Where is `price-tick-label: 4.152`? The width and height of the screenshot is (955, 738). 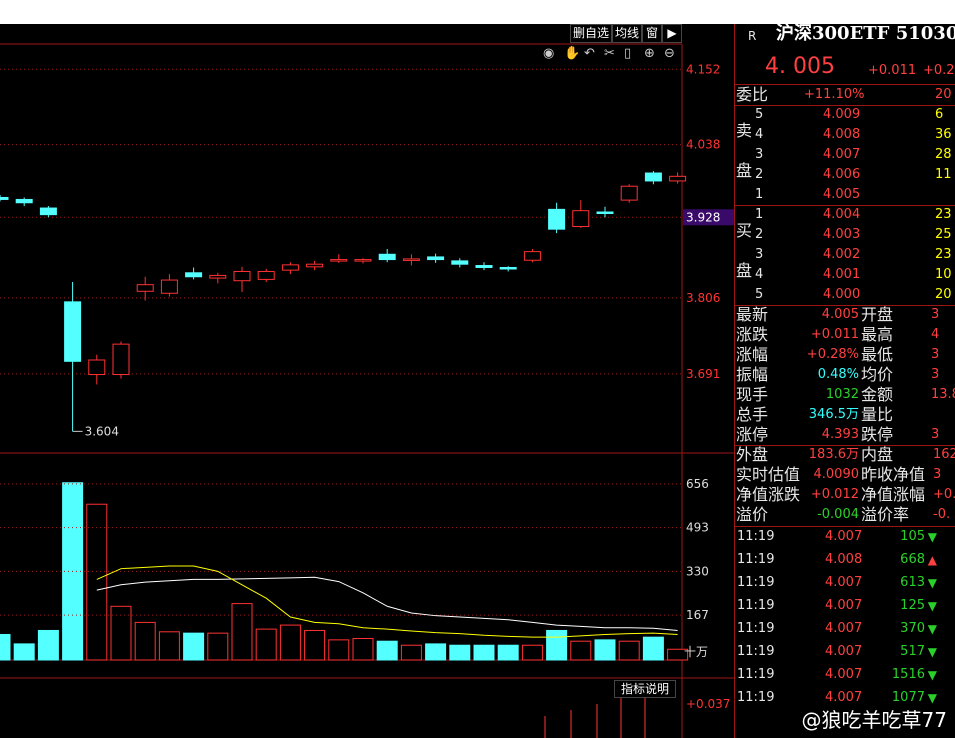 price-tick-label: 4.152 is located at coordinates (703, 69).